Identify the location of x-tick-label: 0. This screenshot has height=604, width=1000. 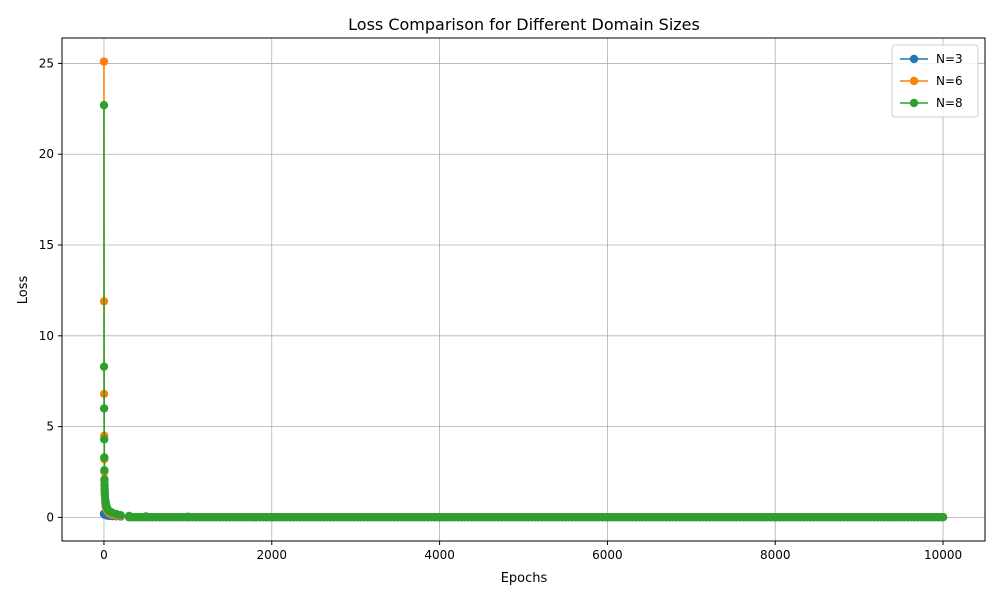
(104, 555).